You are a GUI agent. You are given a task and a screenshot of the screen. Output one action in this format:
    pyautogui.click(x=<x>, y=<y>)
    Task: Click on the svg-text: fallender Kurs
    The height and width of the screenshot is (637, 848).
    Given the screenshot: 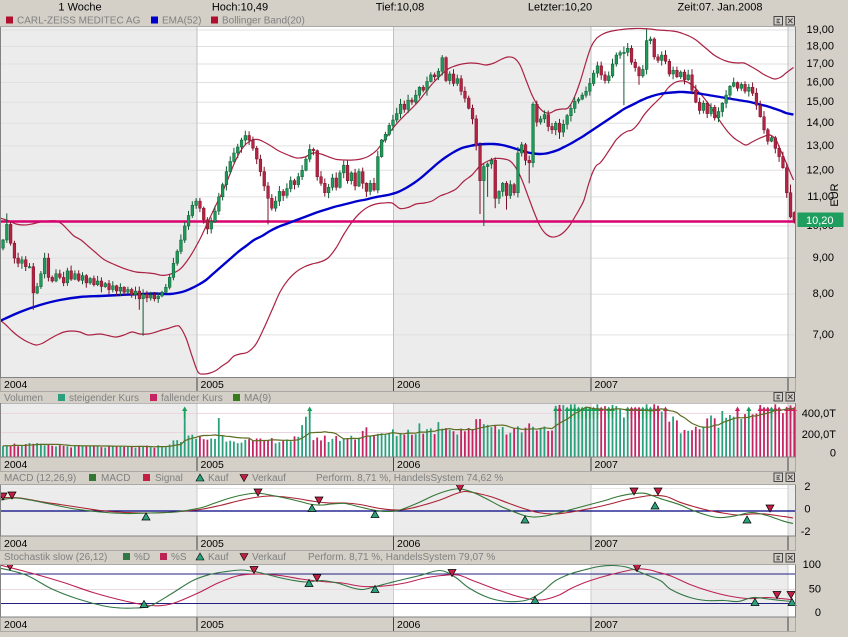 What is the action you would take?
    pyautogui.click(x=192, y=398)
    